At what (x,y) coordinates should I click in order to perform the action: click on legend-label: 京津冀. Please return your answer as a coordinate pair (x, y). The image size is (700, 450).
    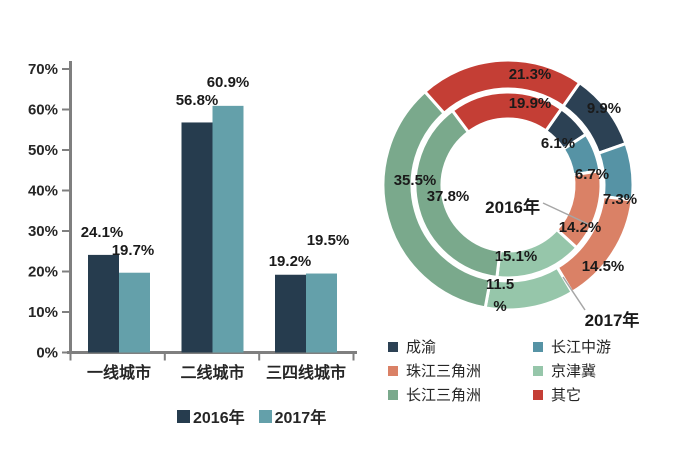
    Looking at the image, I should click on (574, 371).